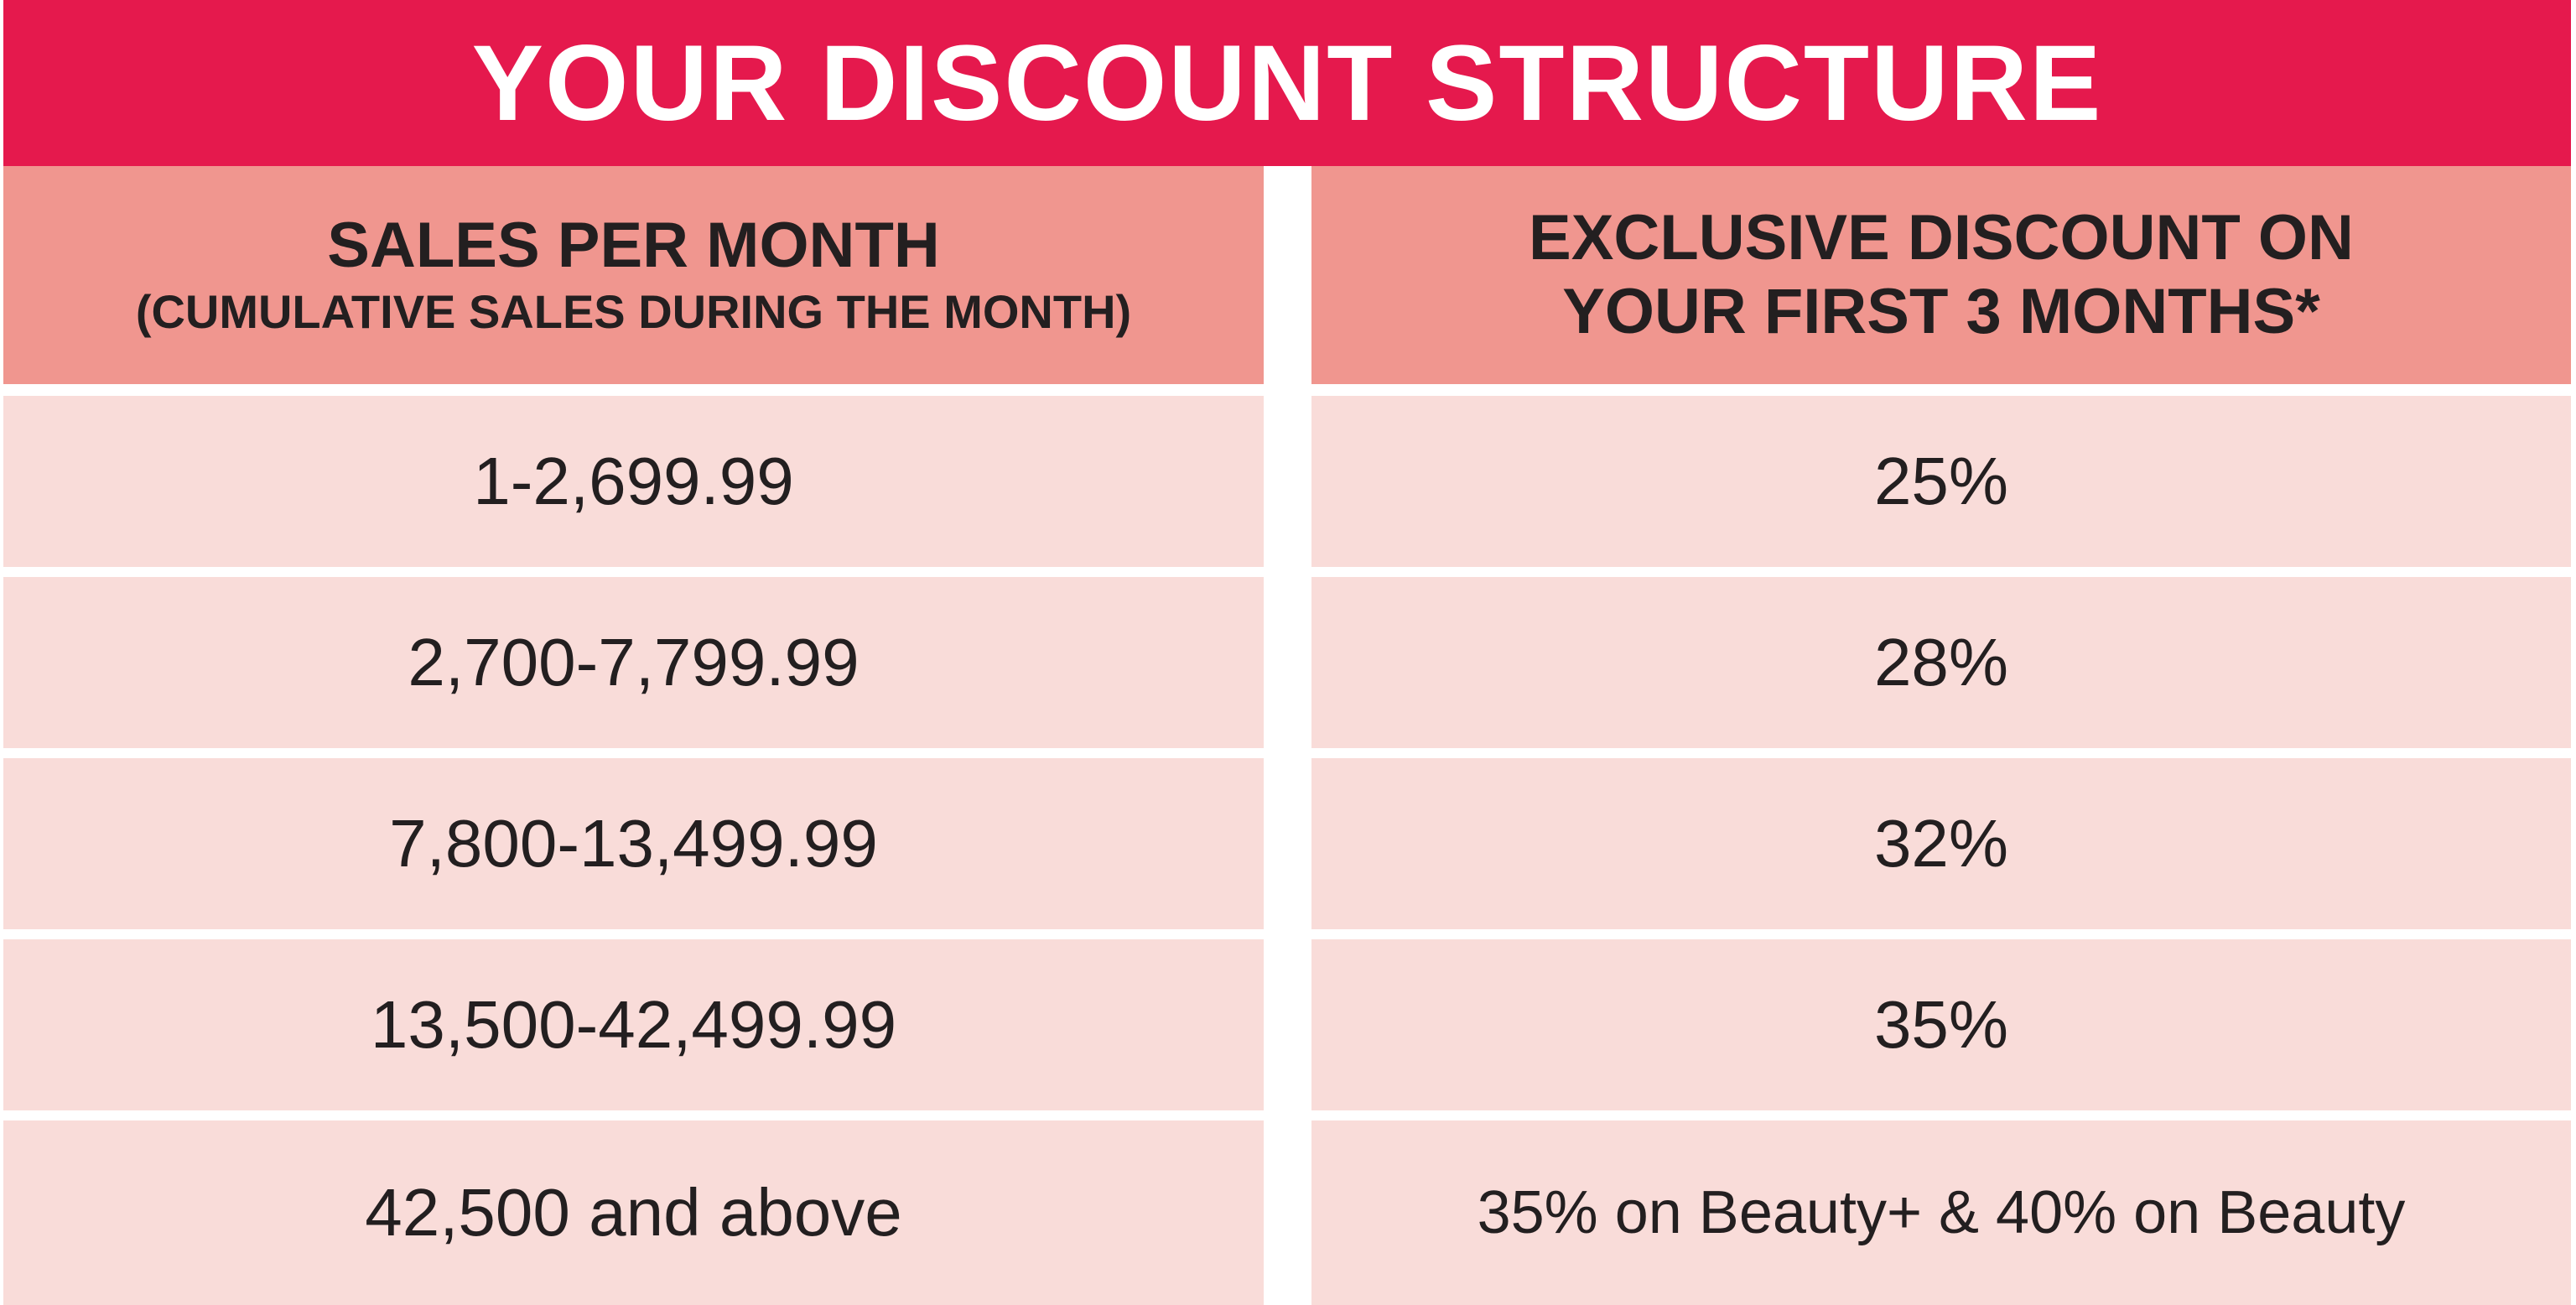 This screenshot has width=2576, height=1305. I want to click on table-cell-sales: 2,700-7,799.99, so click(633, 662).